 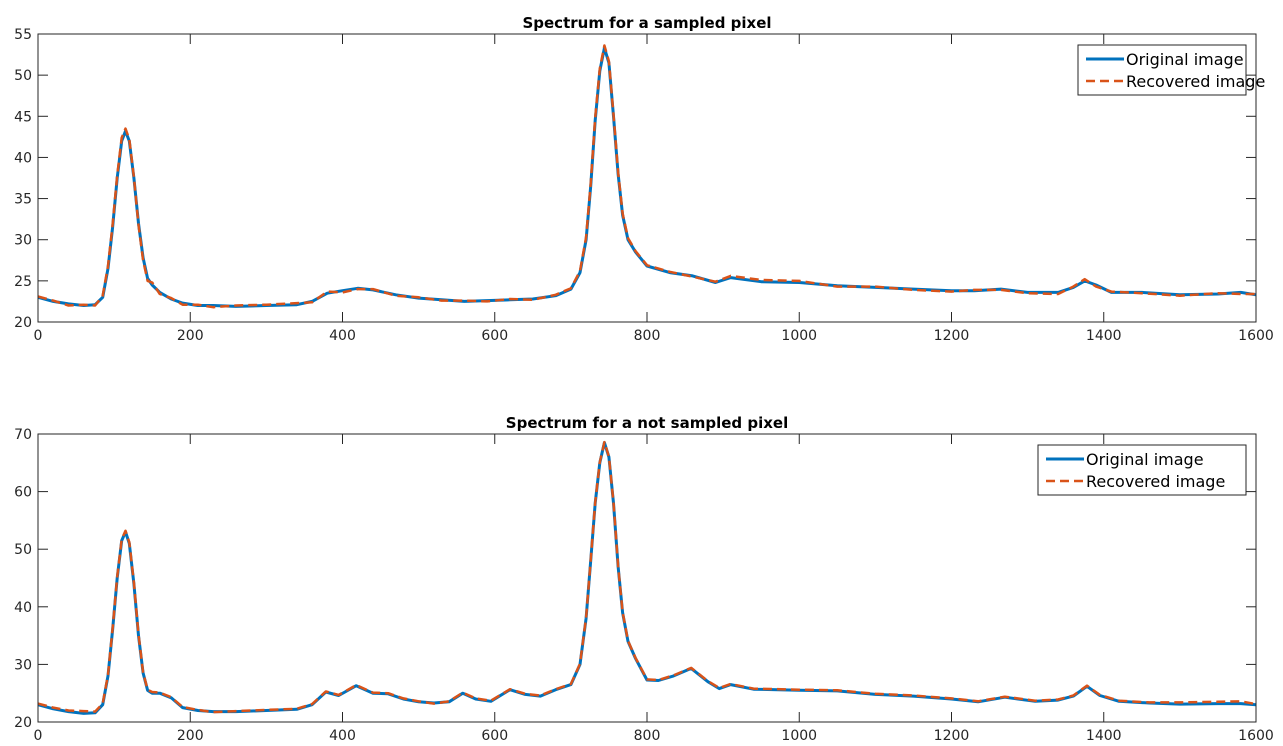 What do you see at coordinates (23, 493) in the screenshot?
I see `y-tick-label: 60` at bounding box center [23, 493].